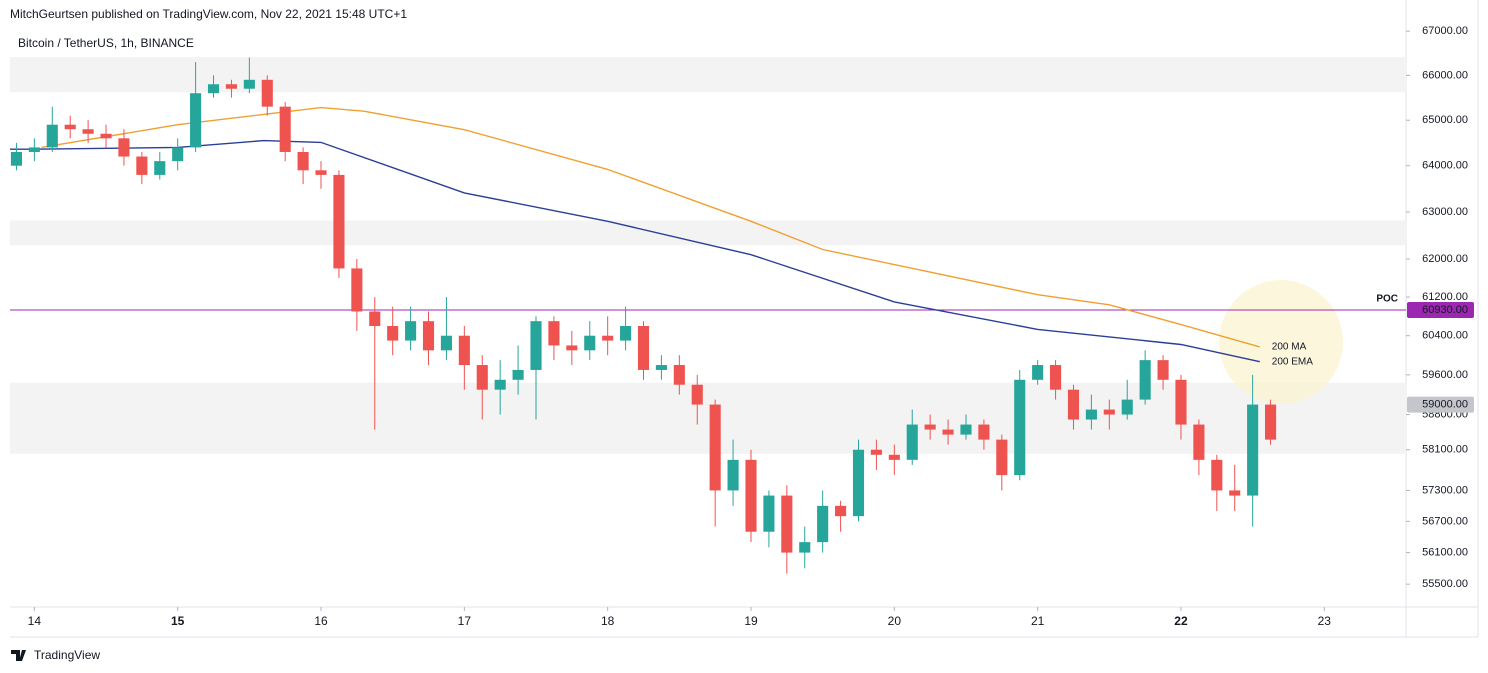  What do you see at coordinates (23, 652) in the screenshot?
I see `logo-dot` at bounding box center [23, 652].